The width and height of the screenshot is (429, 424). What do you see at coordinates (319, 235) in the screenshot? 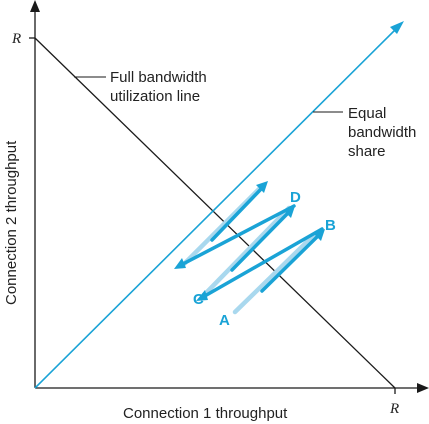
I see `arrow-a-to-b-head` at bounding box center [319, 235].